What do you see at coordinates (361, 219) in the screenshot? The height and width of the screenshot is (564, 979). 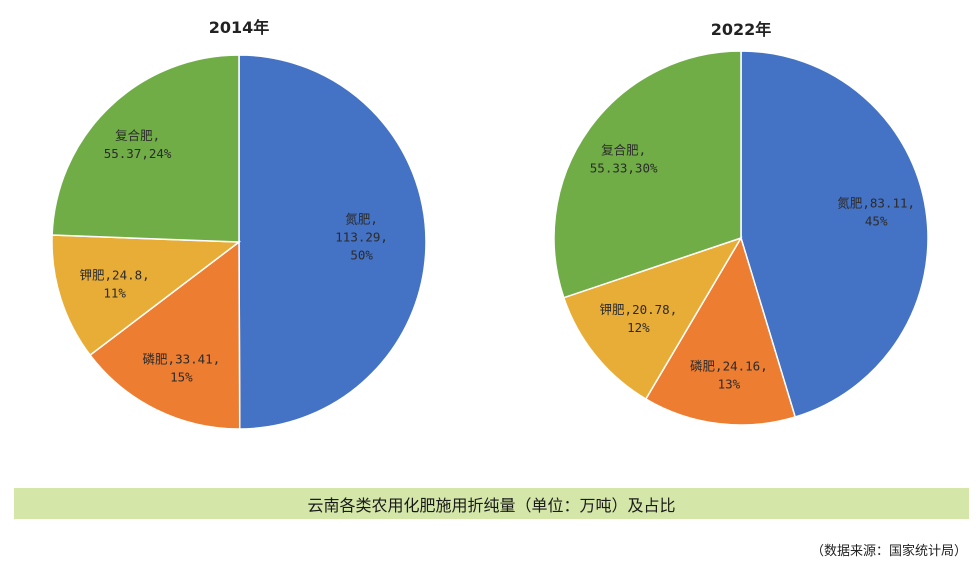 I see `slice-label-line: 氮肥,` at bounding box center [361, 219].